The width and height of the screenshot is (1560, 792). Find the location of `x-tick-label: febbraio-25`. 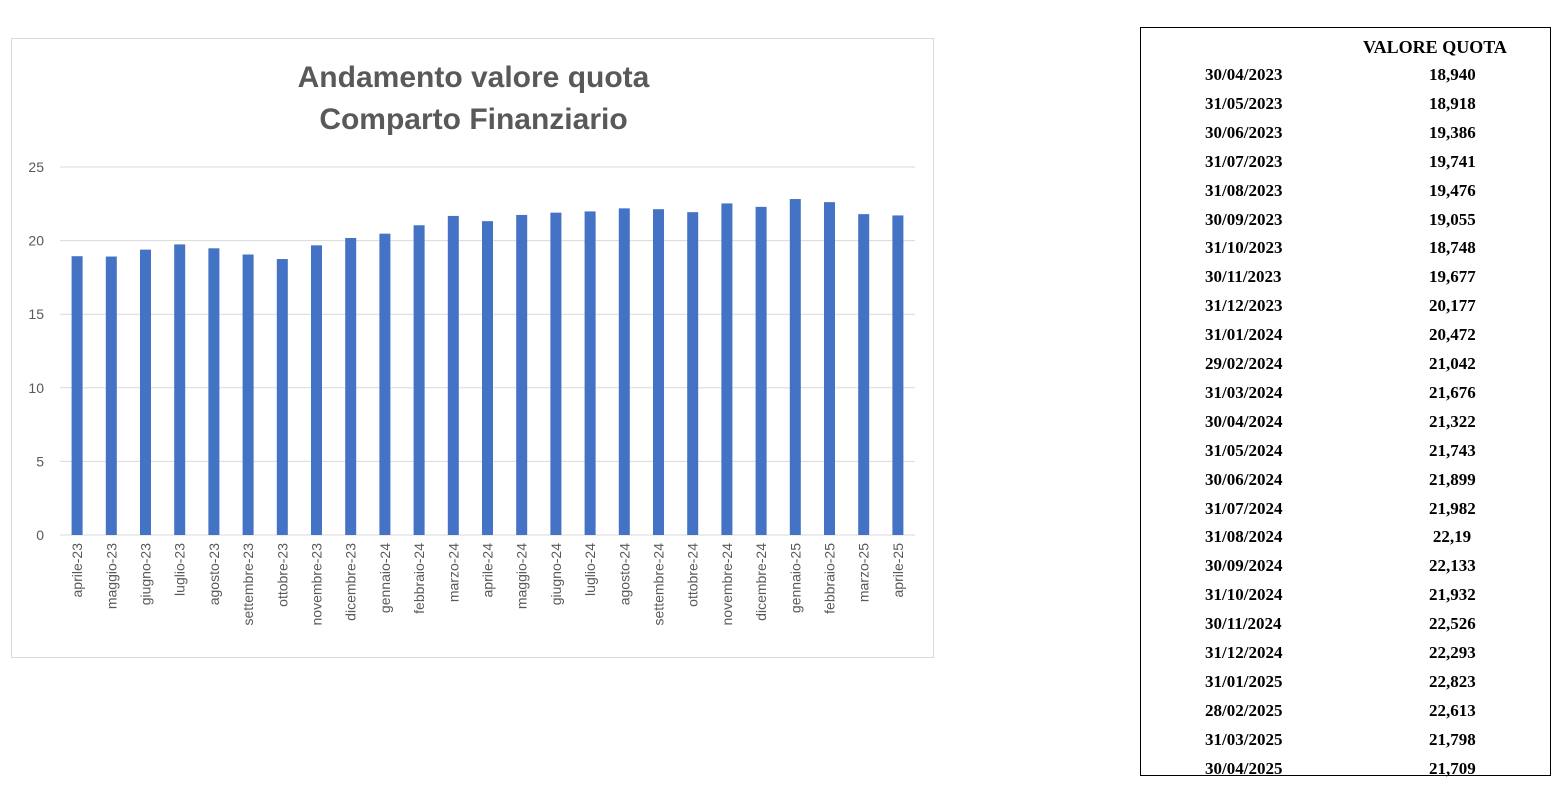

x-tick-label: febbraio-25 is located at coordinates (830, 578).